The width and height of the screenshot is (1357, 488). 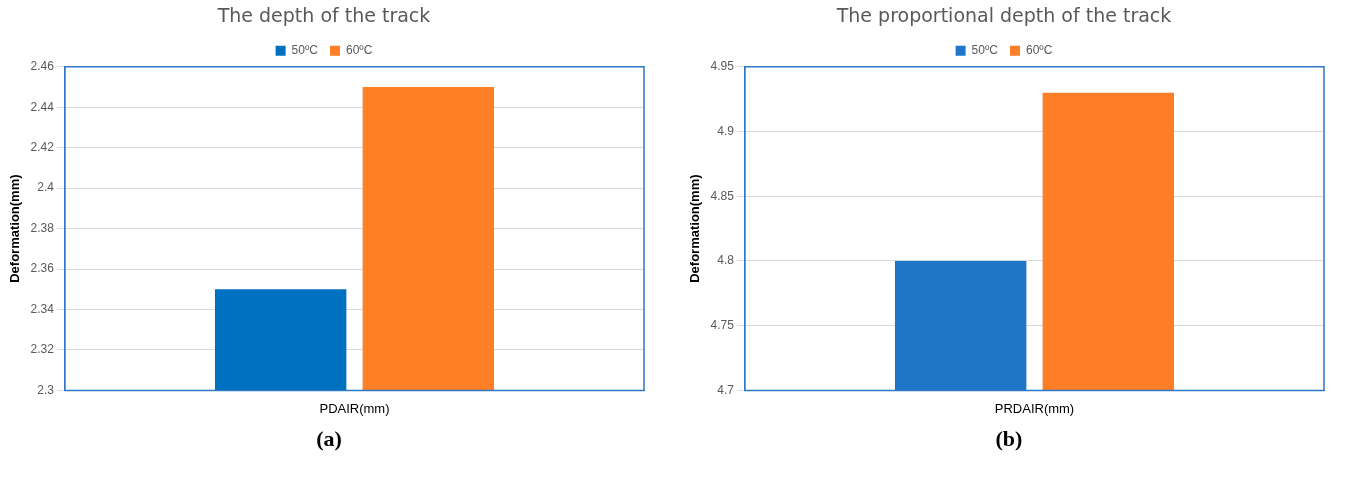 I want to click on y-tick-label: 2.32, so click(x=42, y=349).